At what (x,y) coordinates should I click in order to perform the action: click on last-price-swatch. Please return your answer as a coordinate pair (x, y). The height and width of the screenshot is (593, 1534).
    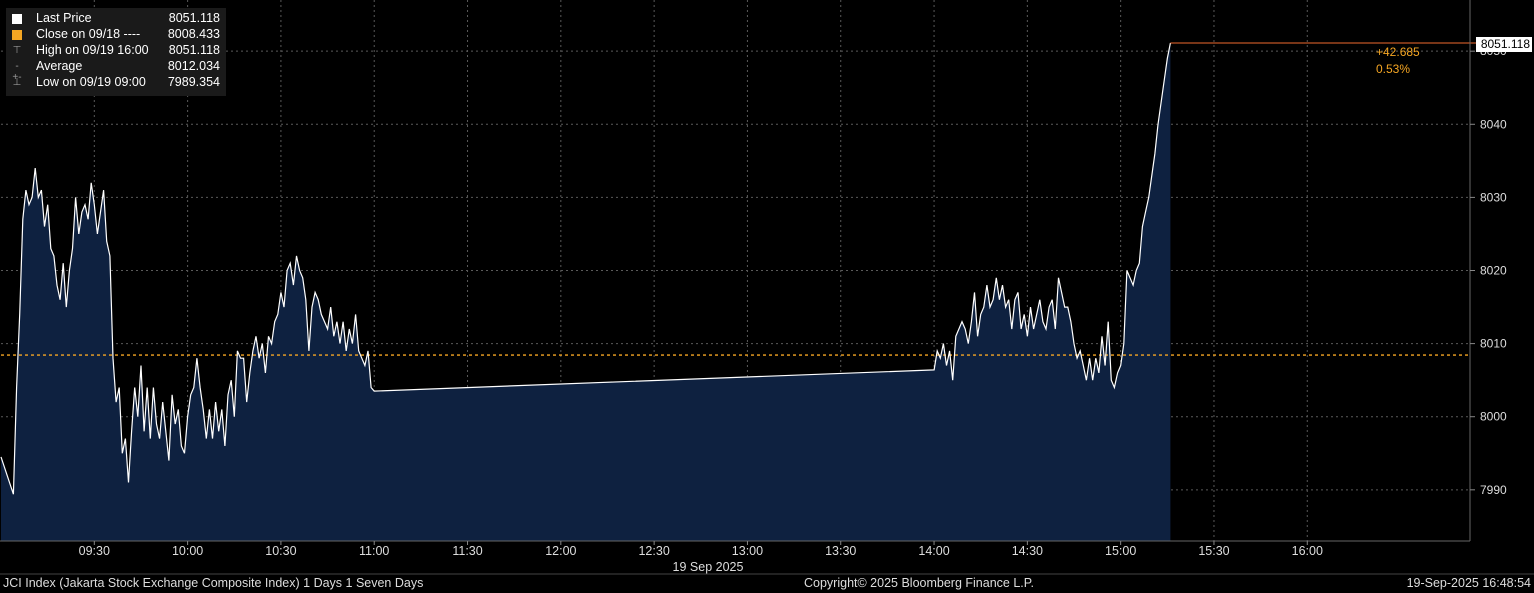
    Looking at the image, I should click on (17, 19).